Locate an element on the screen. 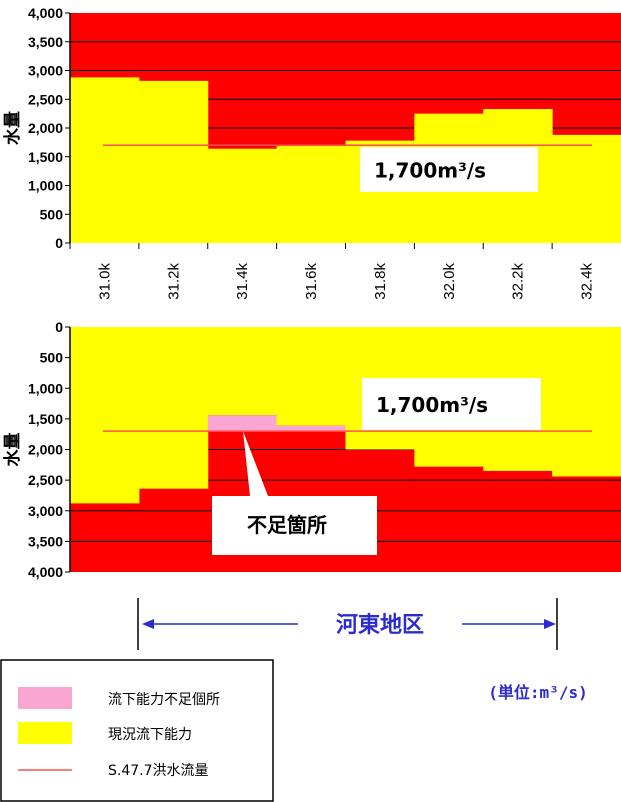  legend-label-flood: S.47.7洪水流量 is located at coordinates (158, 771).